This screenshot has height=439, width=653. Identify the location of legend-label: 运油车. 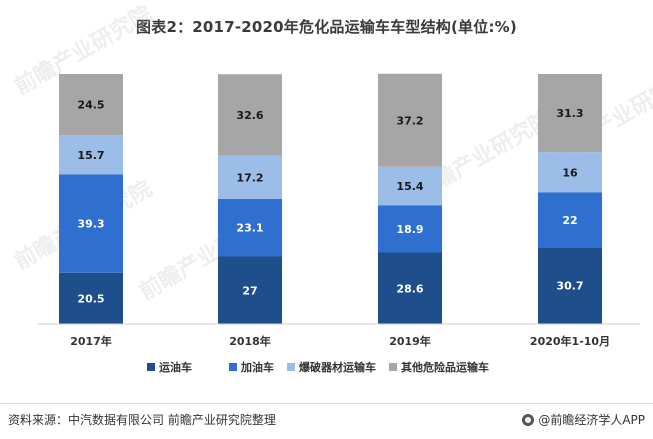
(175, 367).